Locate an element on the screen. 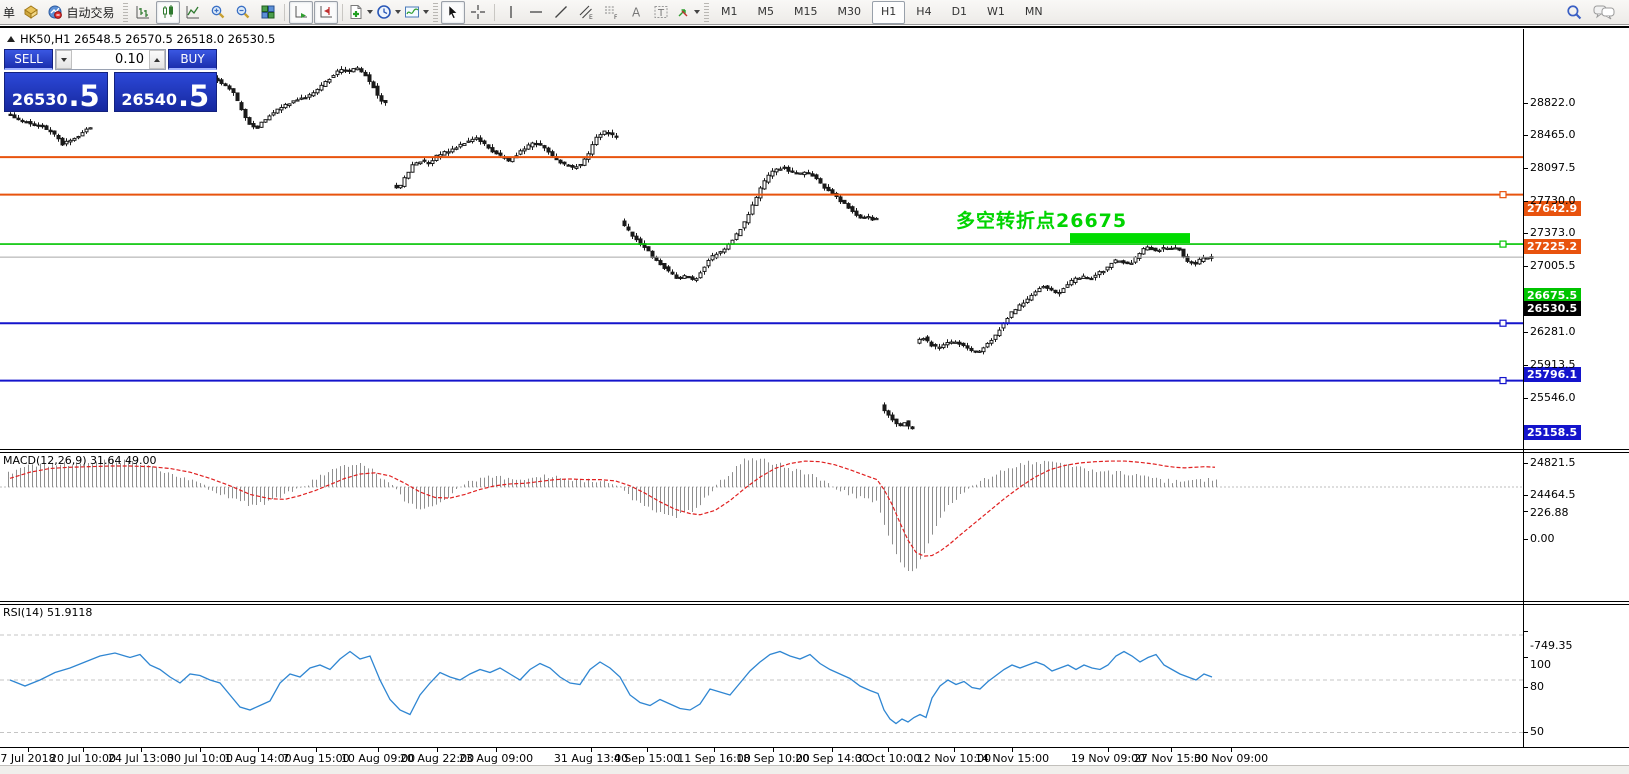  line-chart-button is located at coordinates (193, 12).